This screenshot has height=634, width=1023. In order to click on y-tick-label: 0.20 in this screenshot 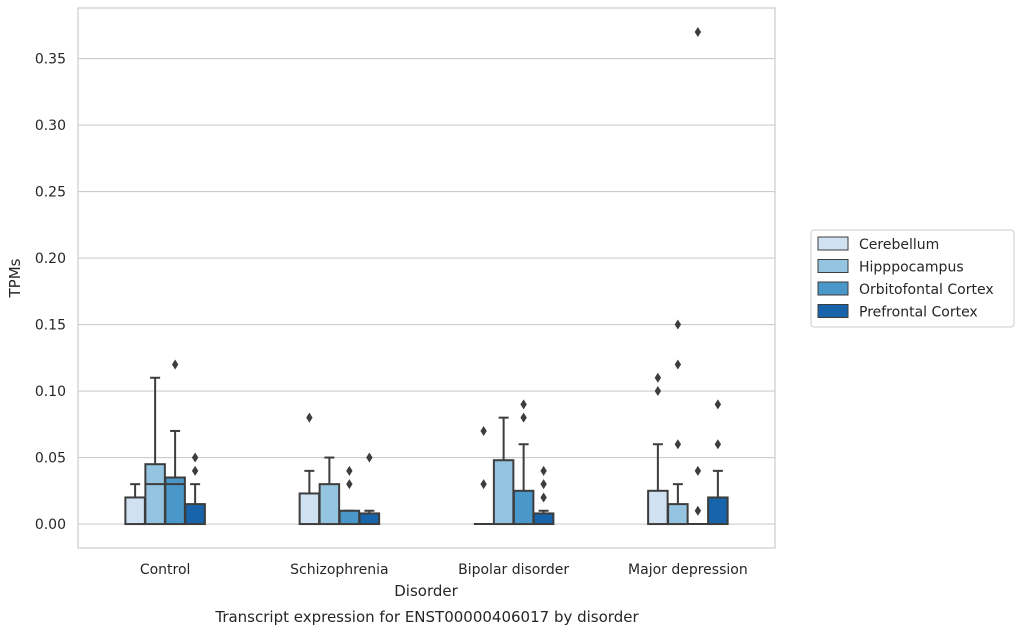, I will do `click(50, 259)`.